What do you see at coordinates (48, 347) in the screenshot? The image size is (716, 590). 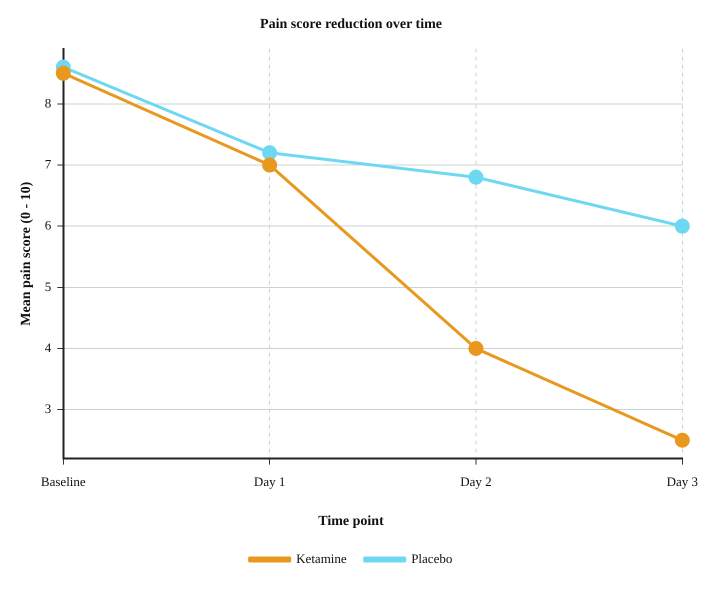 I see `y-tick-label: 4` at bounding box center [48, 347].